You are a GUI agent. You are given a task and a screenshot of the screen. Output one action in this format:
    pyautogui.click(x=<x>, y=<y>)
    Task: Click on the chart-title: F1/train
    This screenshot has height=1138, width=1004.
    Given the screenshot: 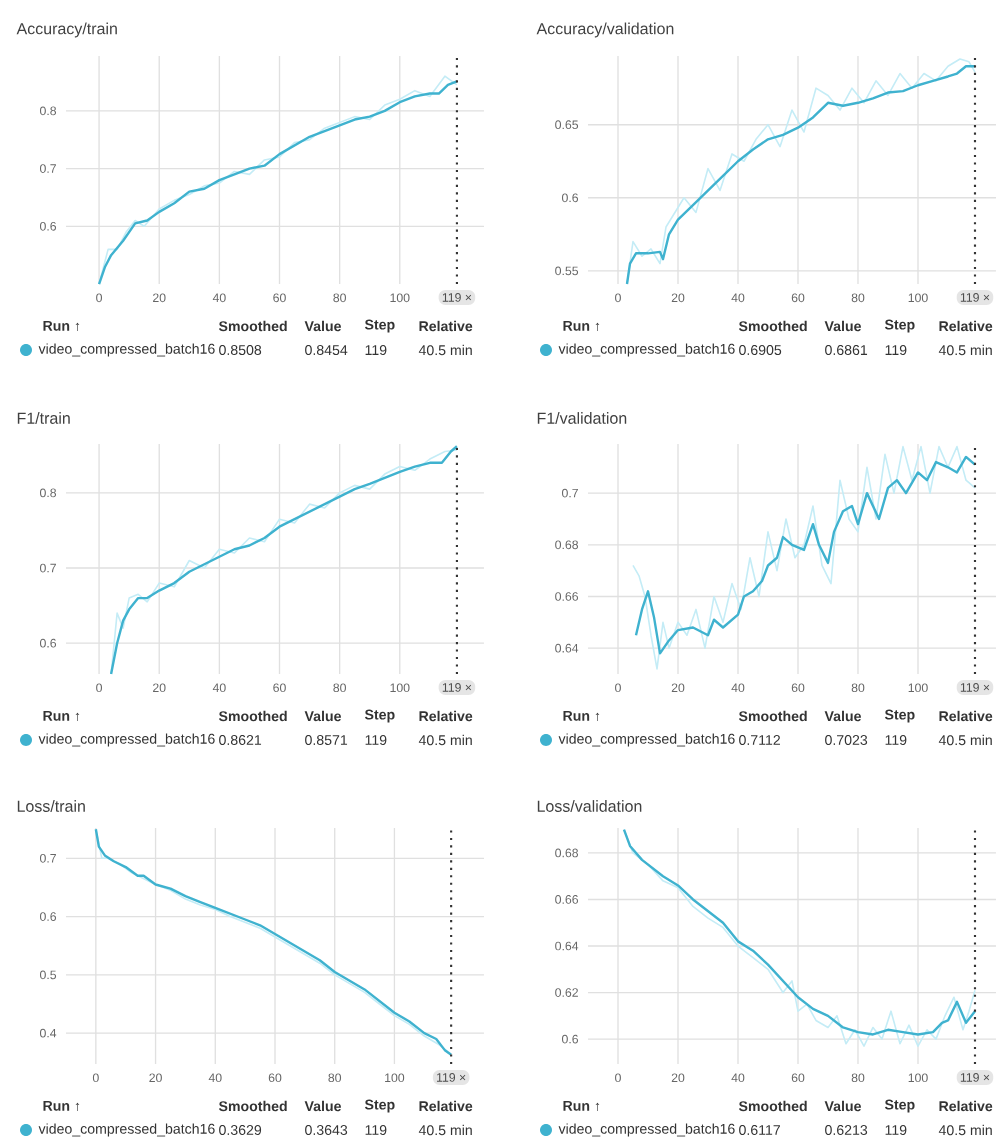 What is the action you would take?
    pyautogui.click(x=43, y=418)
    